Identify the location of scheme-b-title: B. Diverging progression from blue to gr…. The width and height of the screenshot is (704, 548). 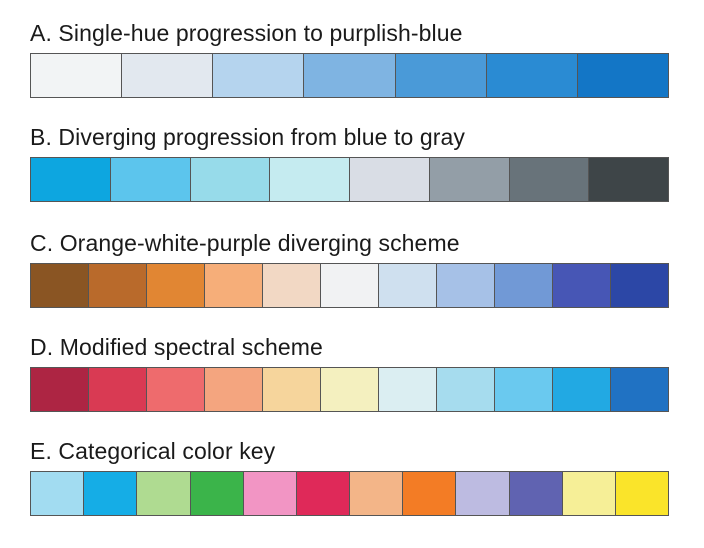
(248, 137).